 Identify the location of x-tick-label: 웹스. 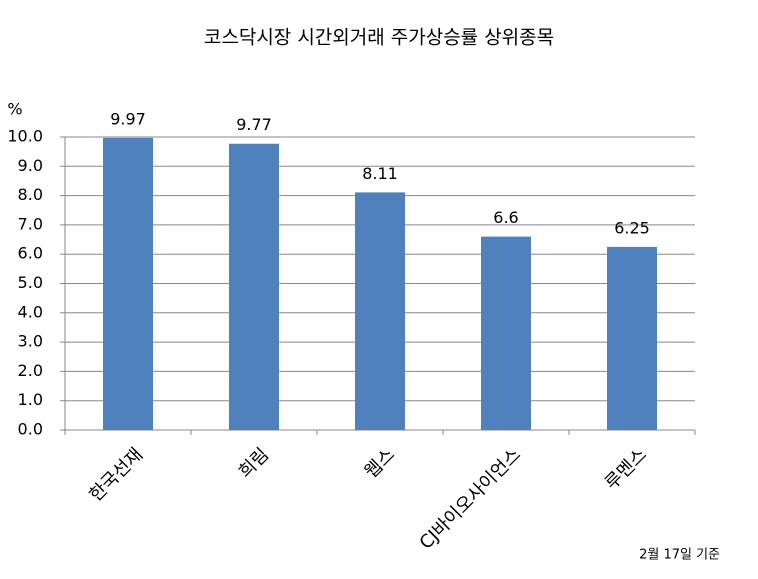
(380, 463).